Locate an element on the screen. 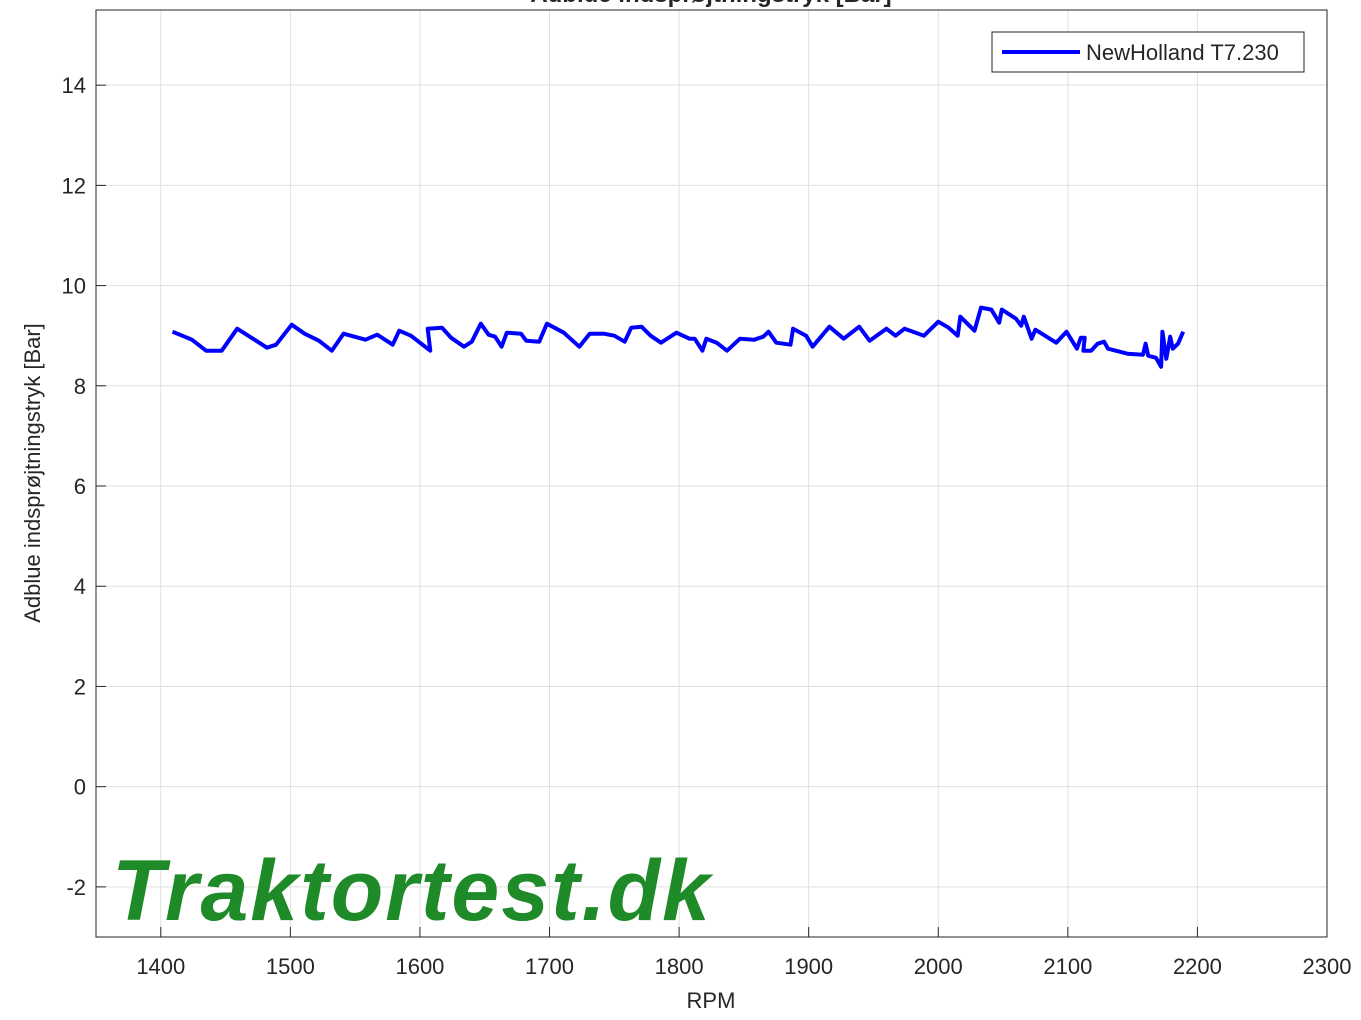  y-tick-label: 0 is located at coordinates (80, 787).